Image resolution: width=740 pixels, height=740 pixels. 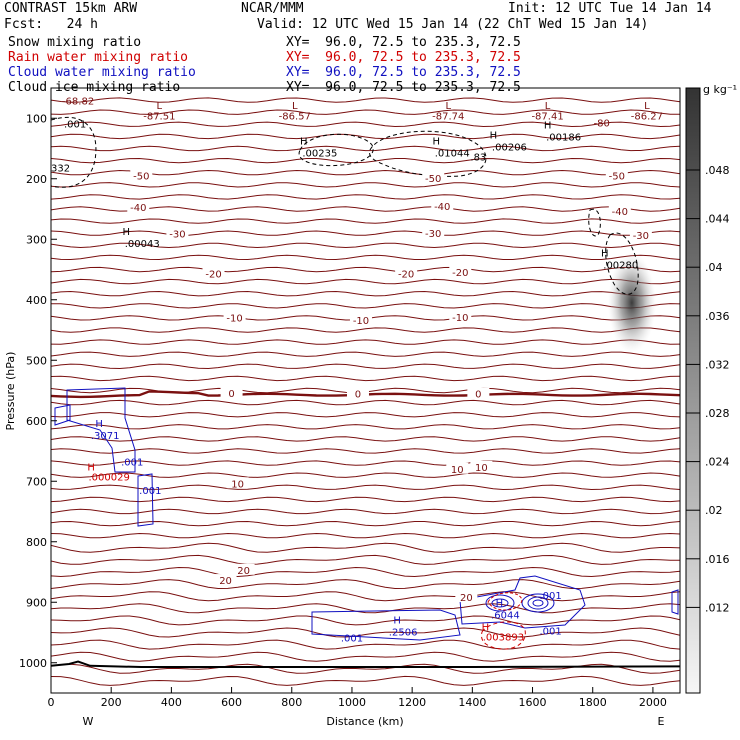 I want to click on y-tick-label: 1000, so click(x=33, y=663).